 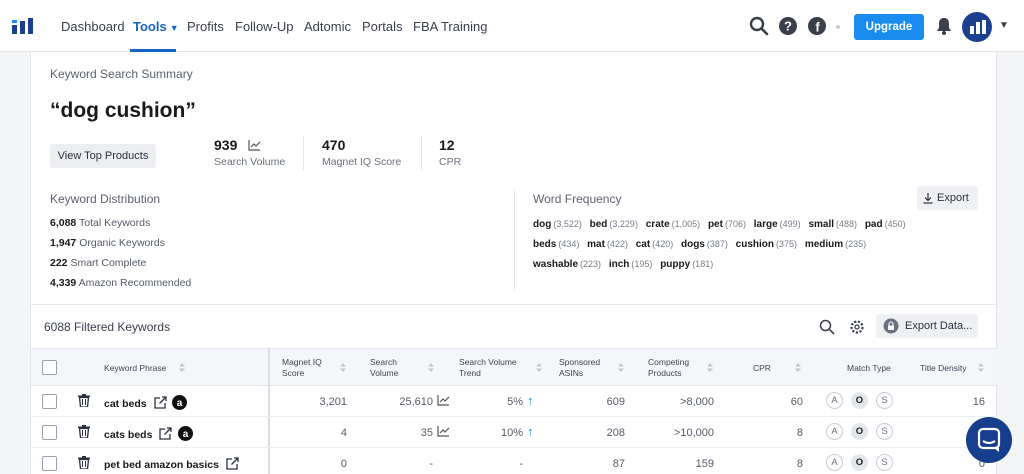 What do you see at coordinates (827, 327) in the screenshot?
I see `table-search-icon` at bounding box center [827, 327].